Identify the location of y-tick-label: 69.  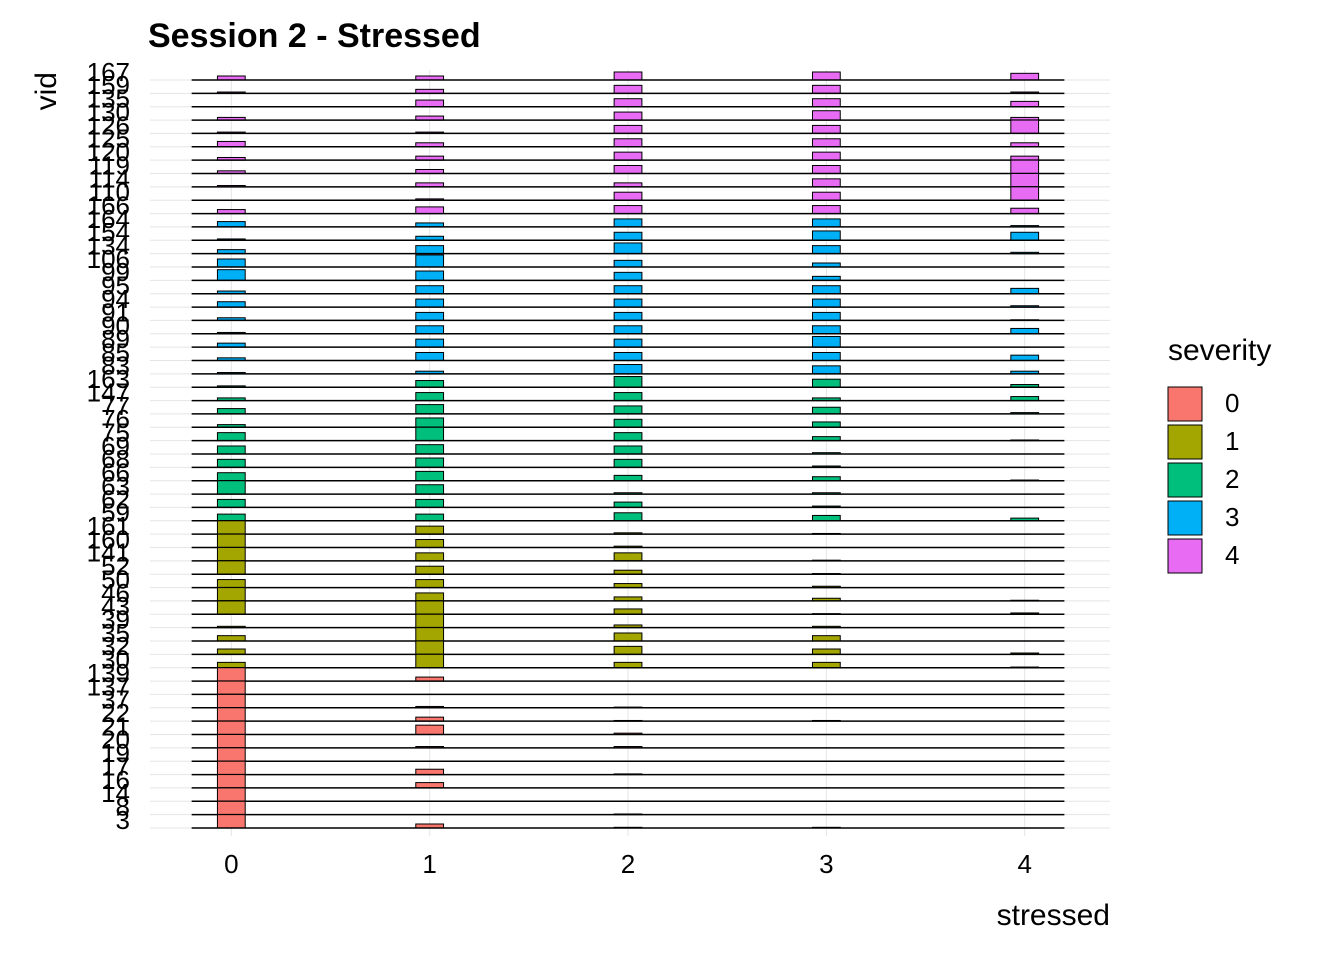
(115, 446).